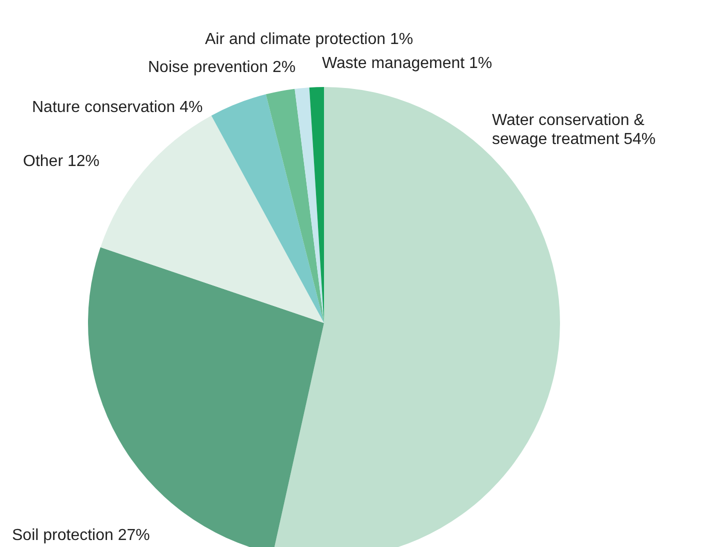 The height and width of the screenshot is (547, 705). What do you see at coordinates (61, 161) in the screenshot?
I see `slice-label: Other 12%` at bounding box center [61, 161].